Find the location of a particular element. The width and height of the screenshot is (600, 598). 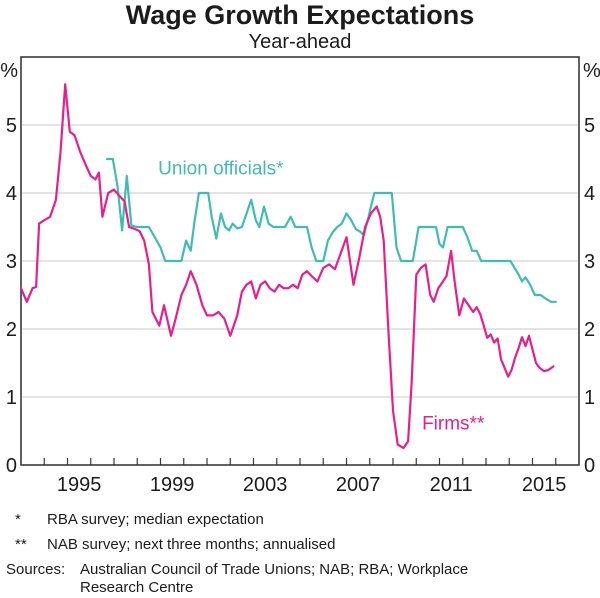

x-axis-label: 2011 is located at coordinates (451, 485).